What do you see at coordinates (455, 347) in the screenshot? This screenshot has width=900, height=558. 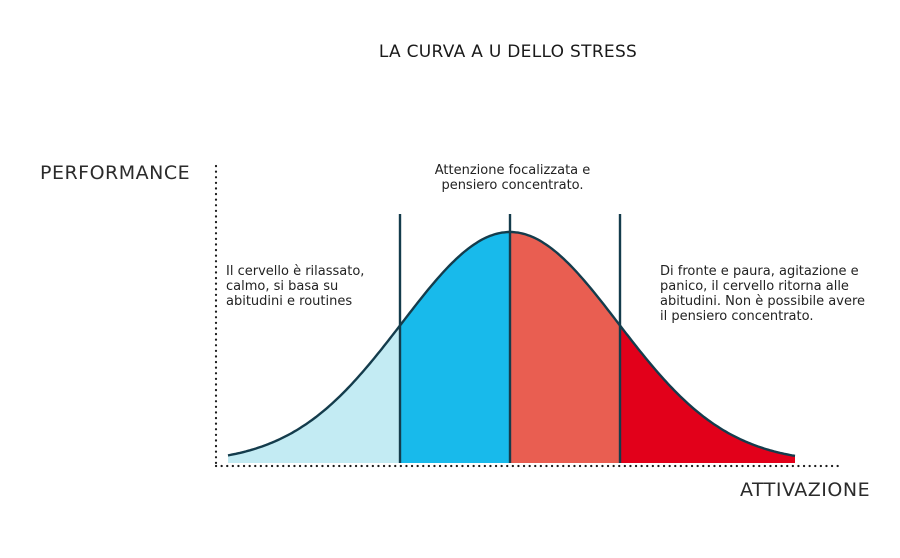 I see `zone-focused-low-fill` at bounding box center [455, 347].